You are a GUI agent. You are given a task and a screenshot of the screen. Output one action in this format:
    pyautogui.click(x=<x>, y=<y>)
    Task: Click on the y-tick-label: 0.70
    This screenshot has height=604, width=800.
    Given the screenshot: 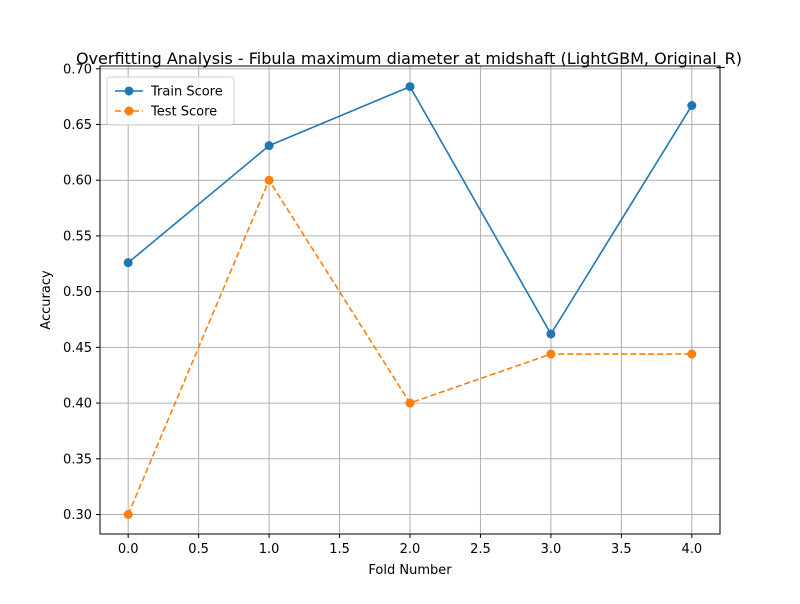 What is the action you would take?
    pyautogui.click(x=77, y=69)
    